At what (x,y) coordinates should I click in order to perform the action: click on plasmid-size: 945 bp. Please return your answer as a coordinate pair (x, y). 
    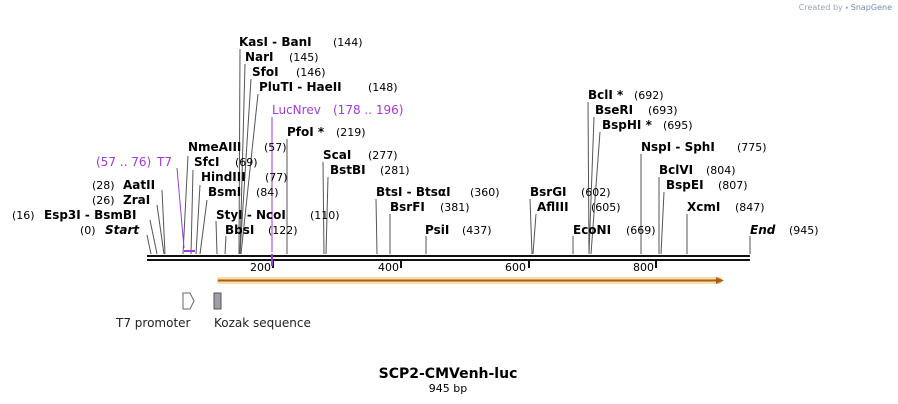
    Looking at the image, I should click on (448, 388).